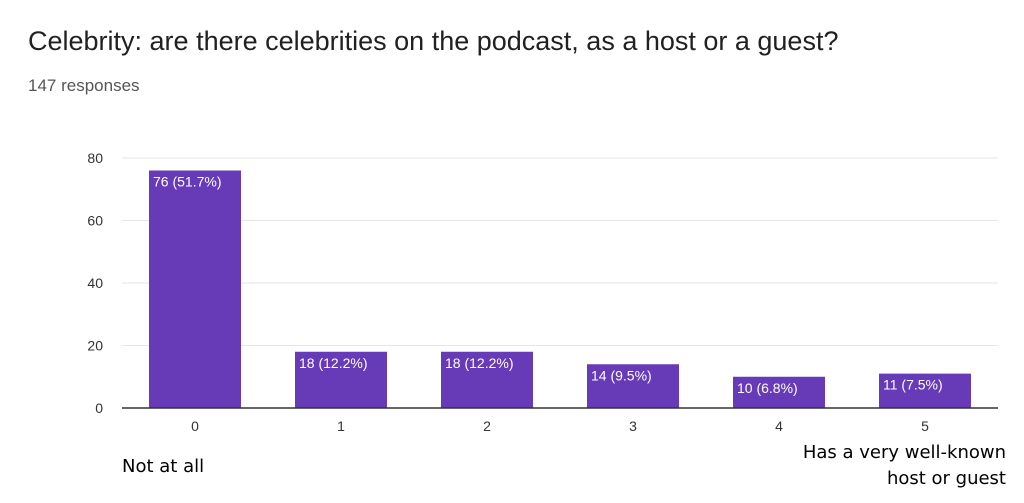  What do you see at coordinates (633, 426) in the screenshot?
I see `x-tick-label: 3` at bounding box center [633, 426].